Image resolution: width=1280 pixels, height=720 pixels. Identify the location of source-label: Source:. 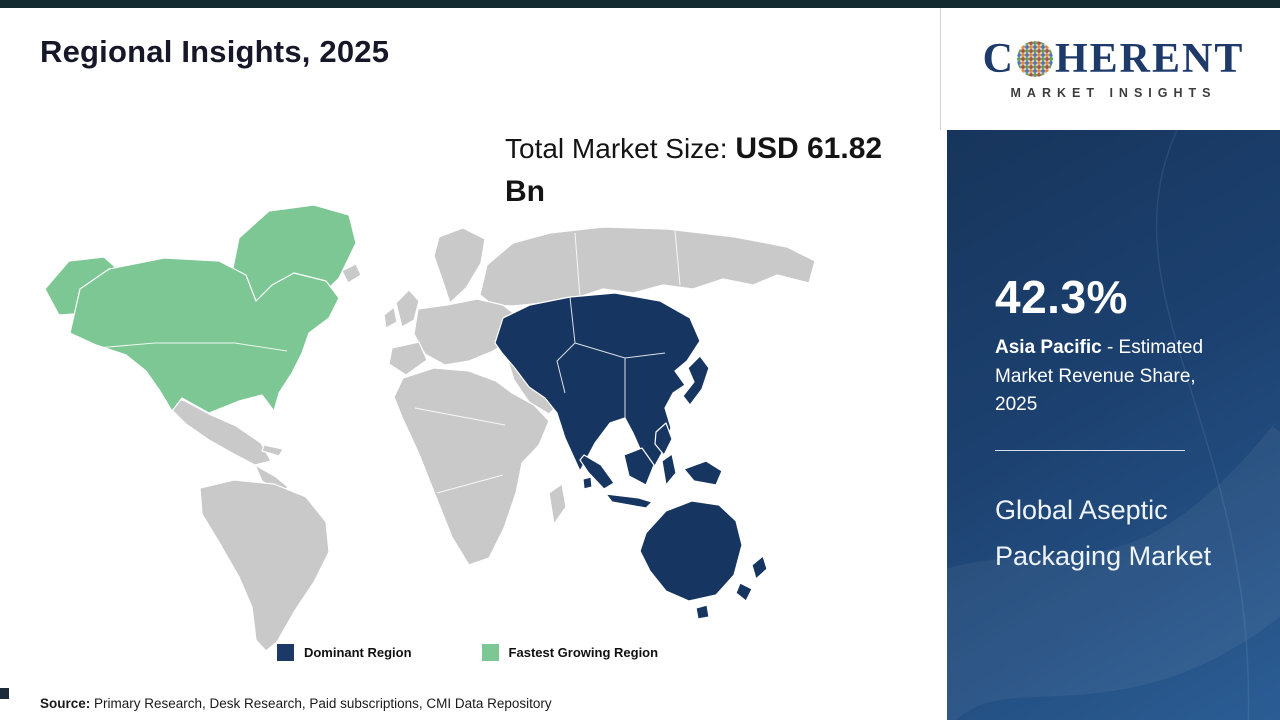
(65, 703).